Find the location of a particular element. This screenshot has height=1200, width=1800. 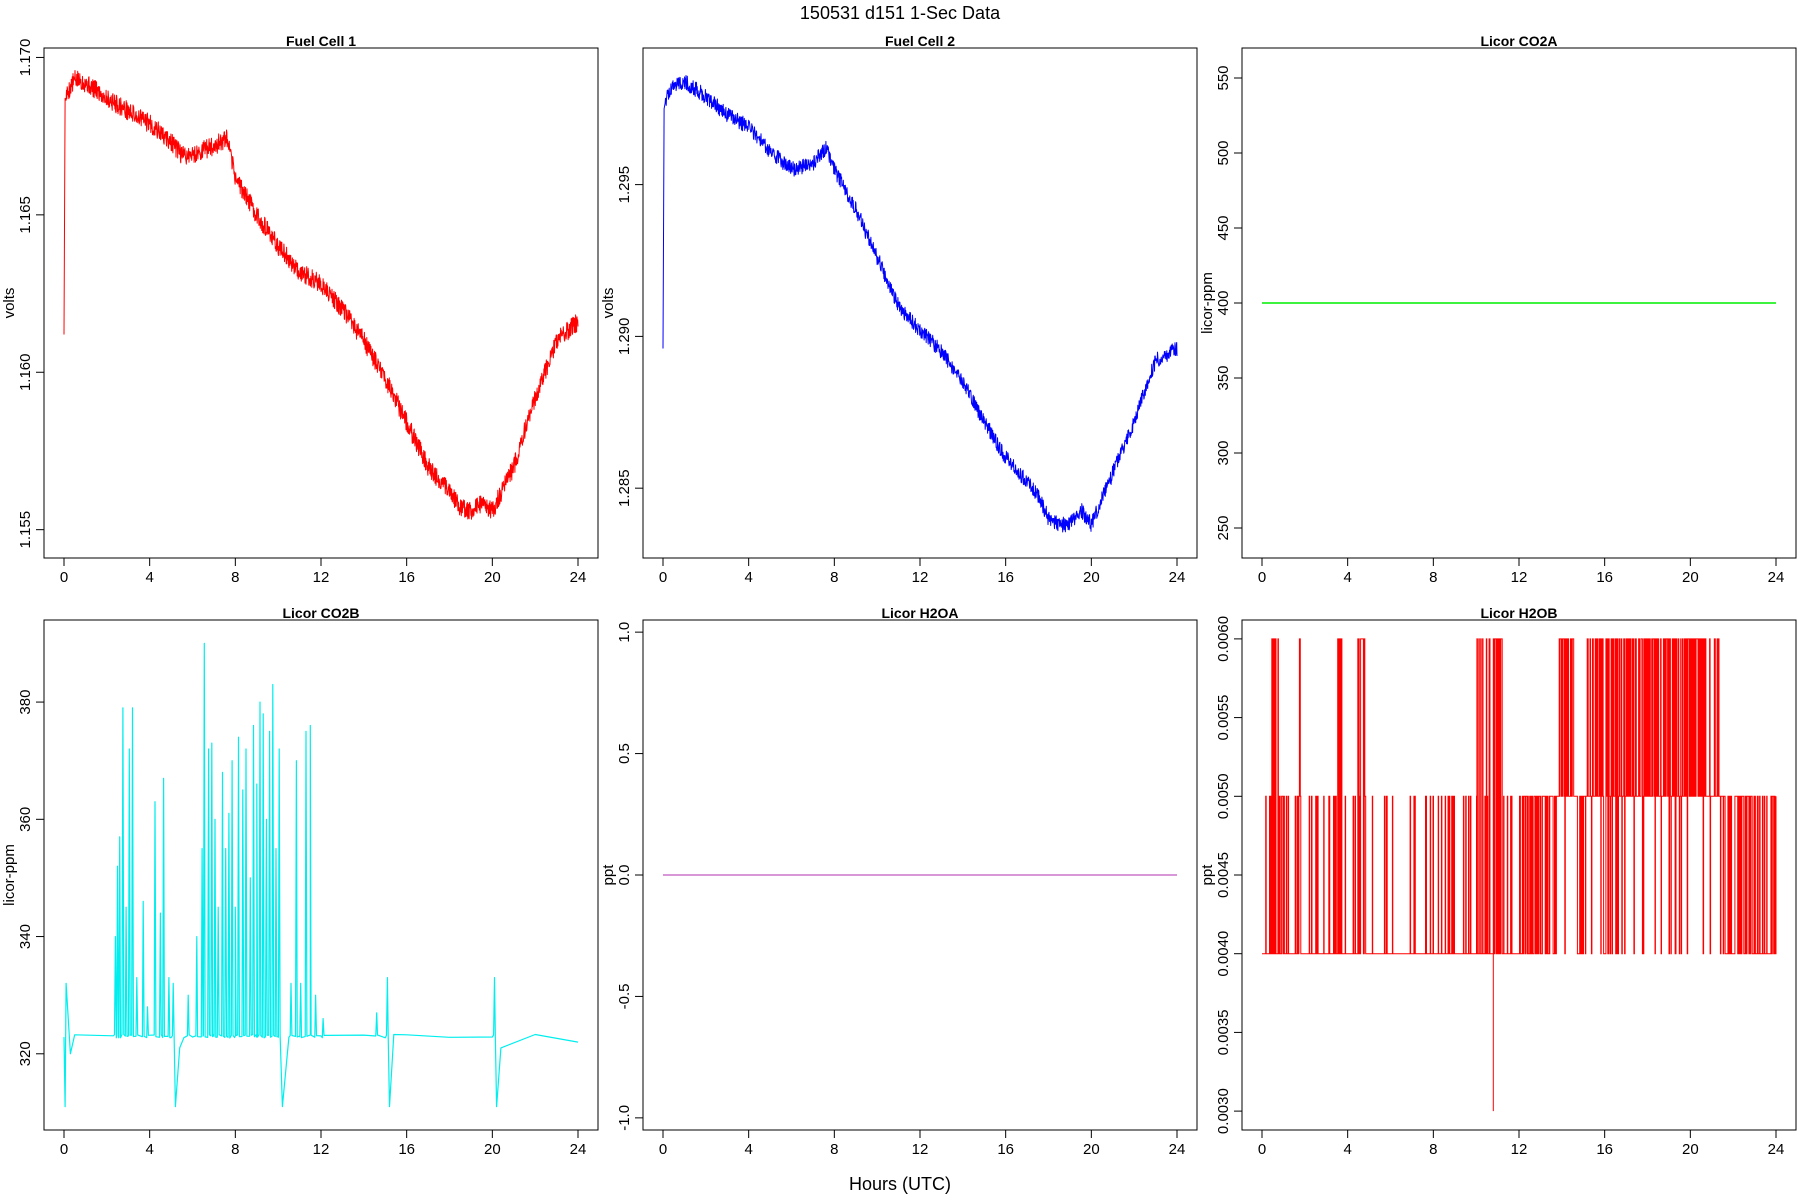

y-tick-label: 550 is located at coordinates (1223, 77).